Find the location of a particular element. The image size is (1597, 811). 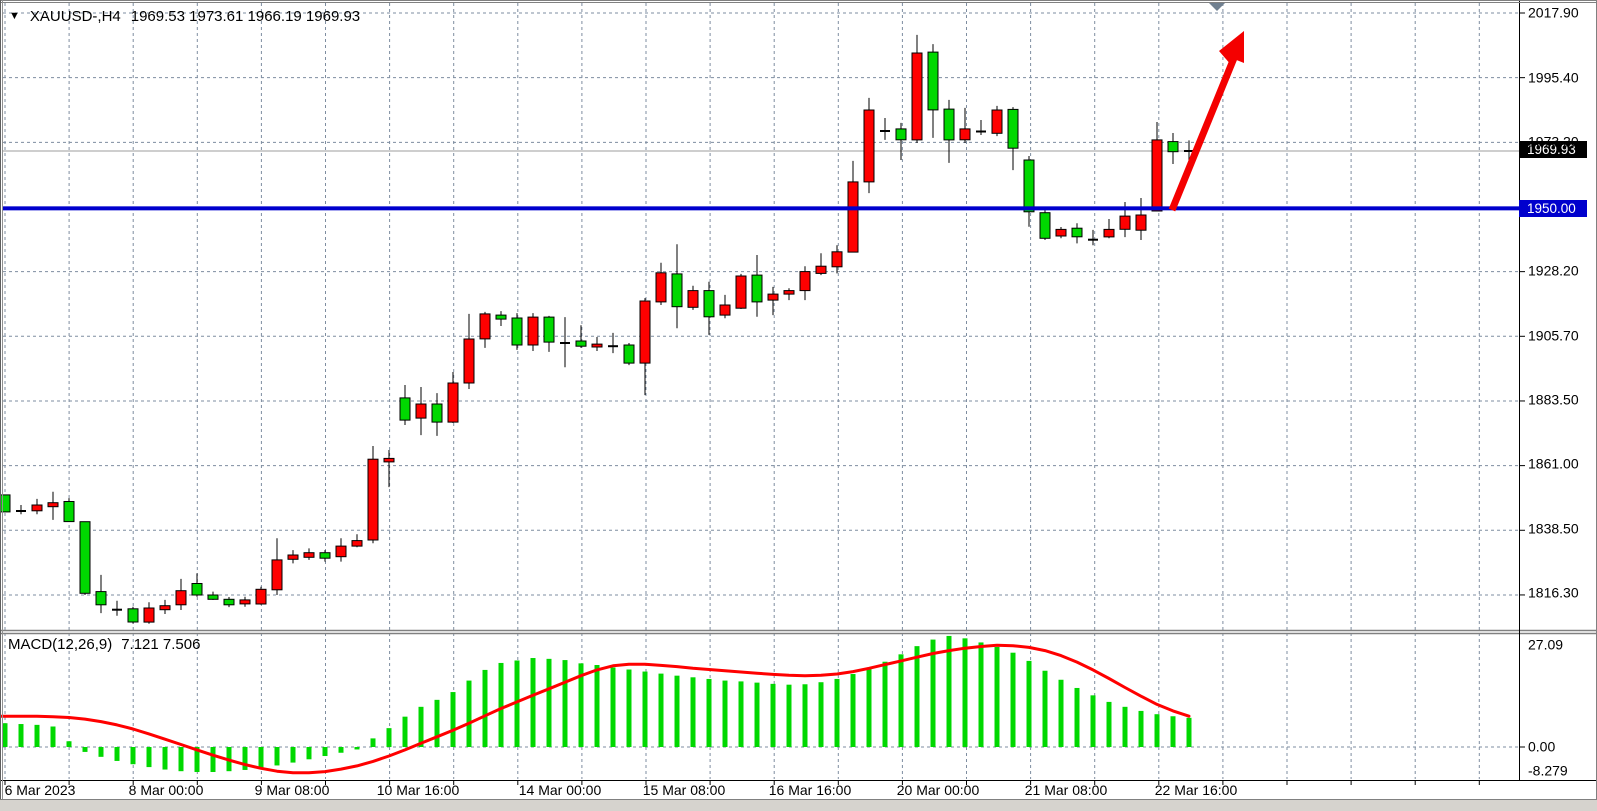

bar-position-marker-icon is located at coordinates (1217, 7).